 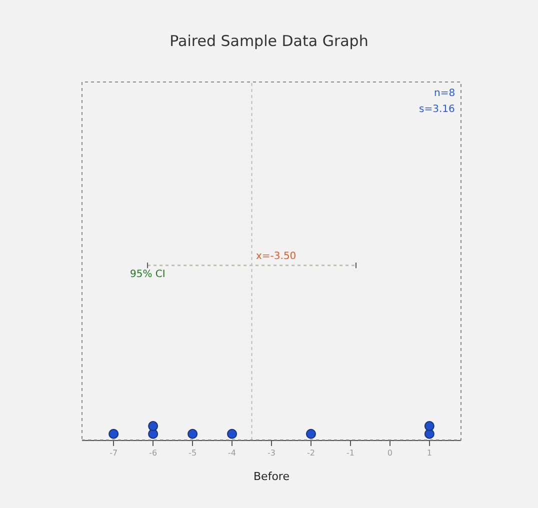 What do you see at coordinates (272, 453) in the screenshot?
I see `x-tick-label: -3` at bounding box center [272, 453].